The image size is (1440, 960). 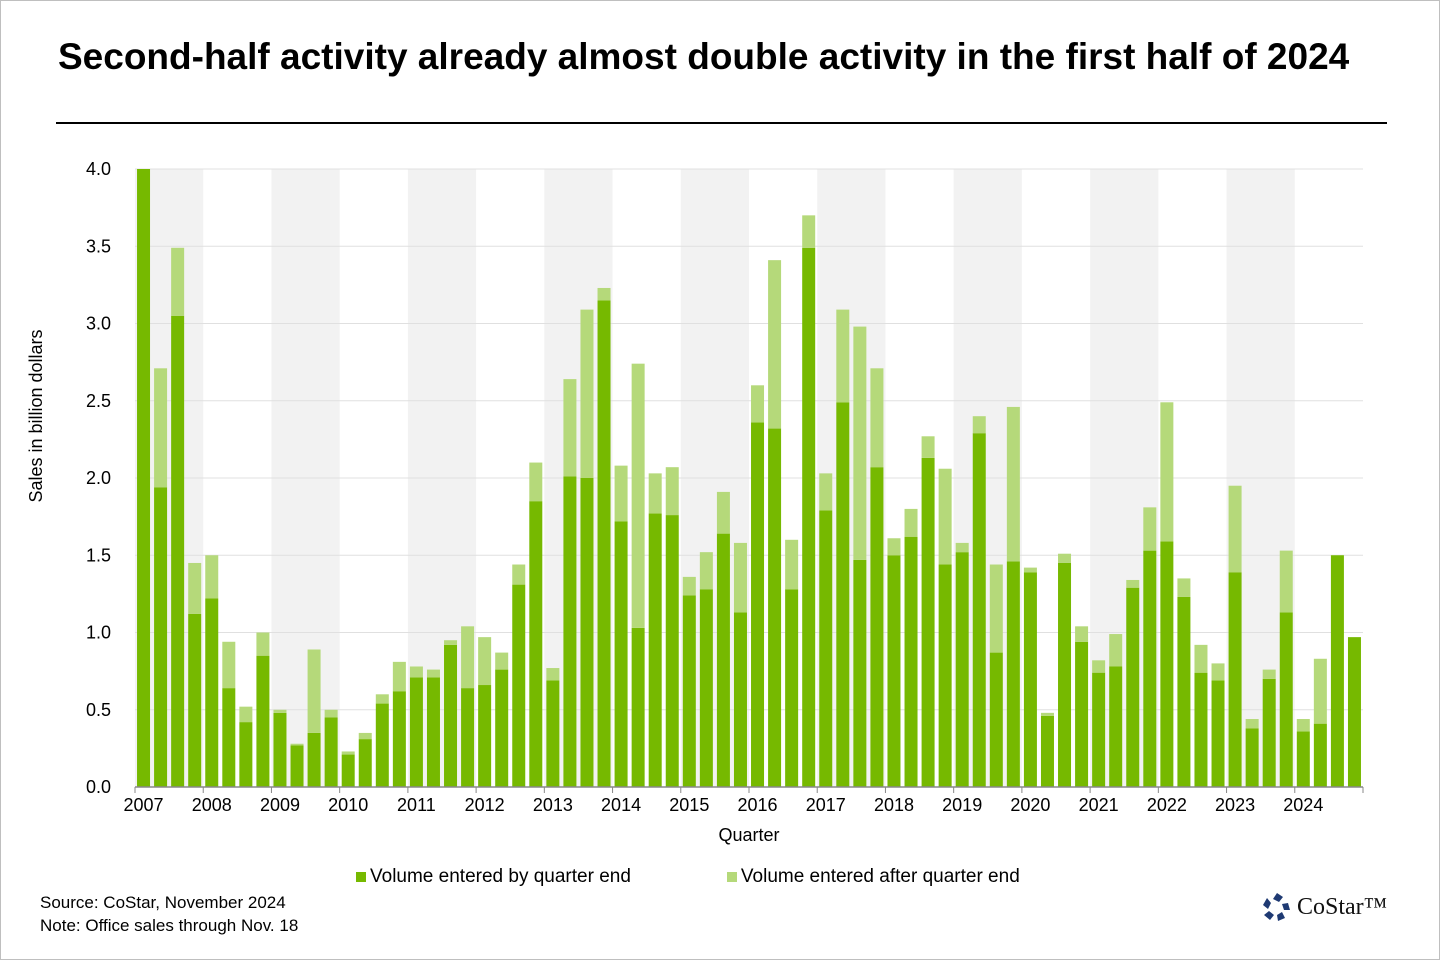 I want to click on x-tick-label: 2011, so click(x=416, y=805).